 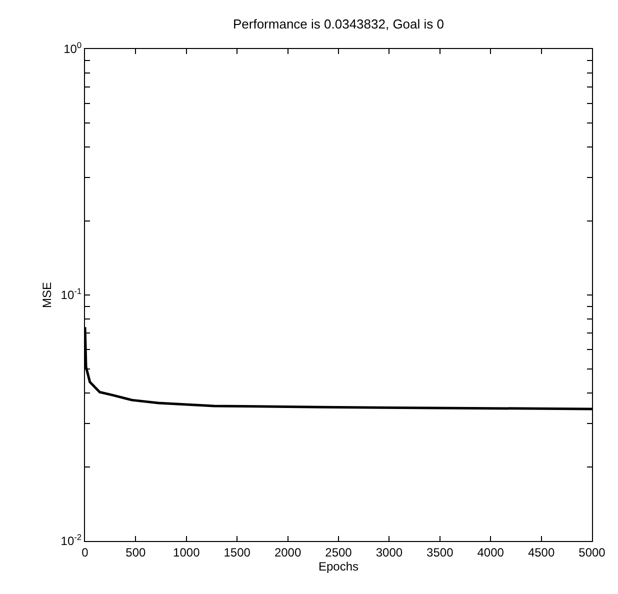 I want to click on x-tick-label: 1500, so click(x=237, y=552).